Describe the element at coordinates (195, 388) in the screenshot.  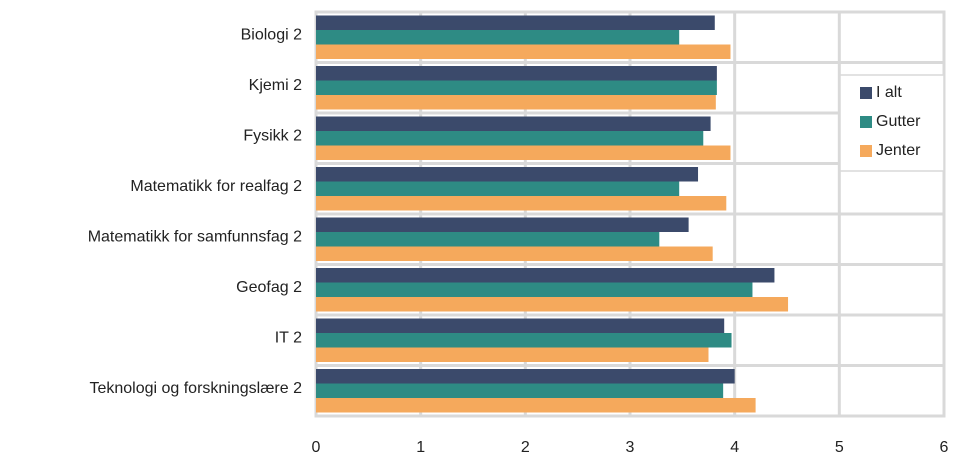
I see `y-tick-label: Teknologi og forskningslære 2` at that location.